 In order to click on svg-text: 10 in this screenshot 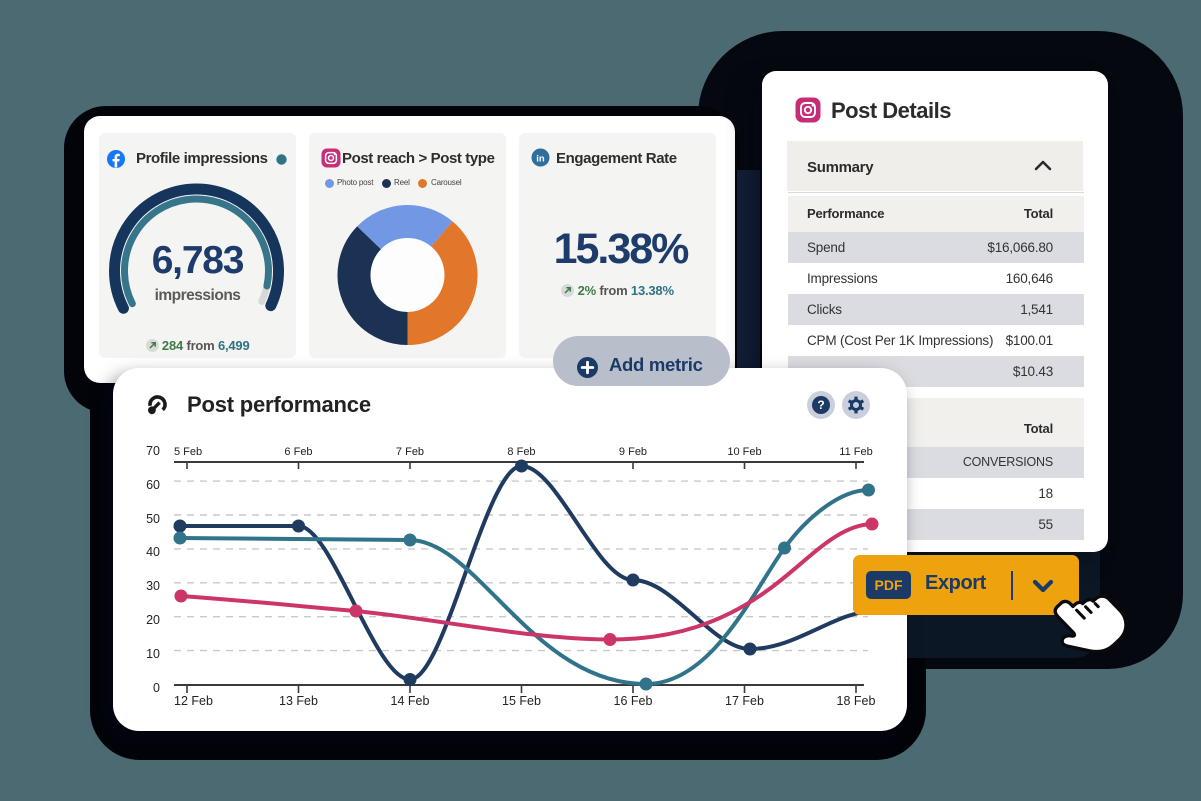, I will do `click(153, 654)`.